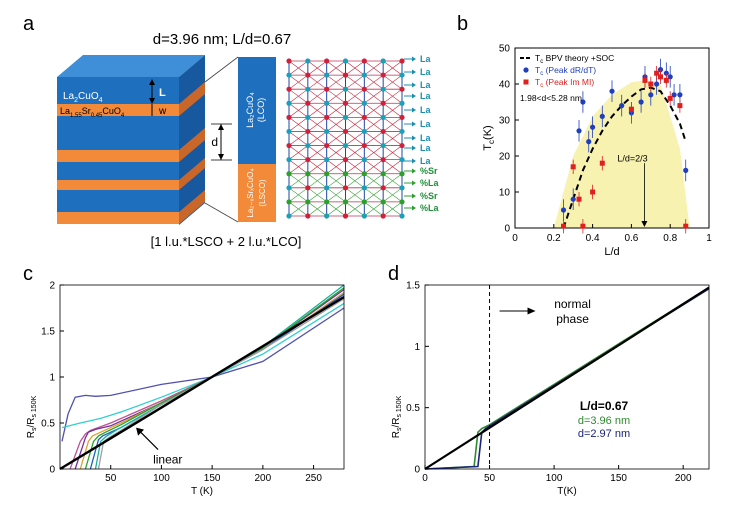  I want to click on linear-fit-line, so click(202, 383).